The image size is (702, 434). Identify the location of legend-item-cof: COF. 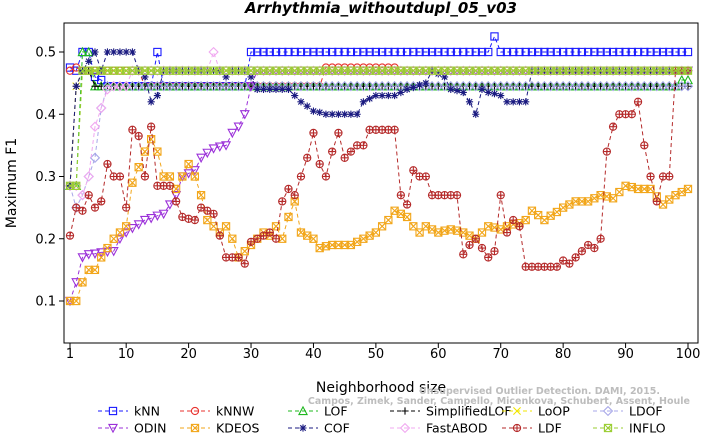
(319, 427).